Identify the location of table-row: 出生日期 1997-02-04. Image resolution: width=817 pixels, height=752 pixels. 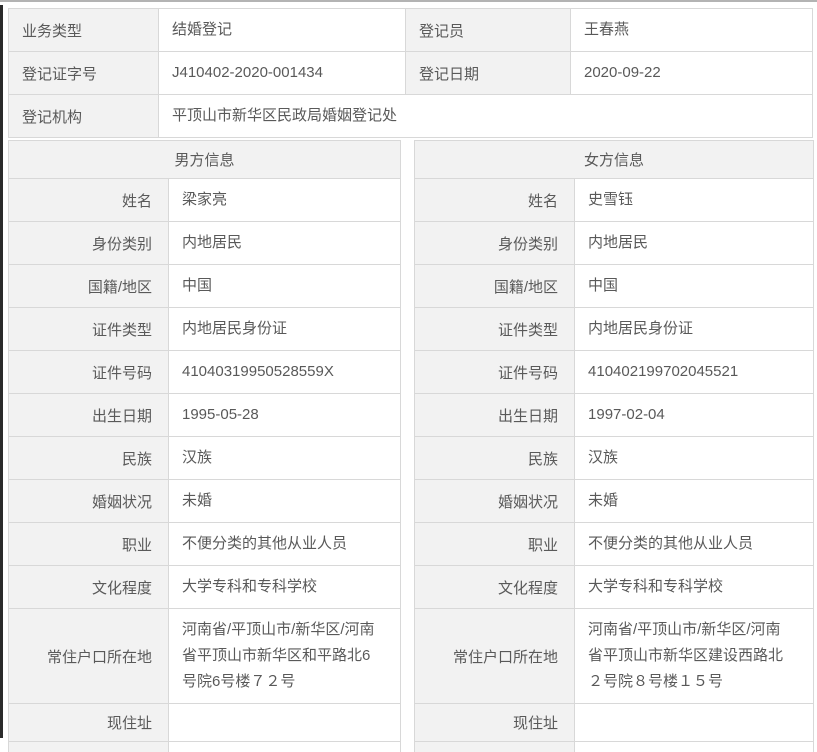
(614, 415).